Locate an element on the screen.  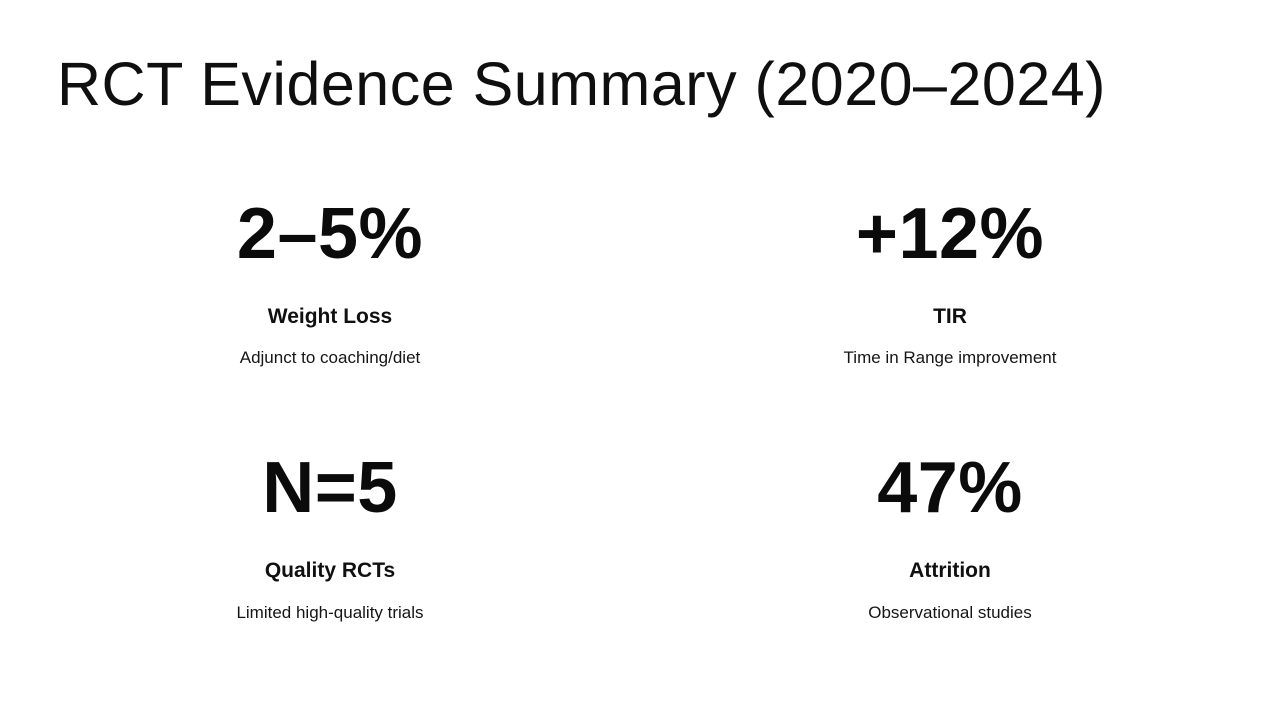
stat-label: TIR is located at coordinates (950, 317).